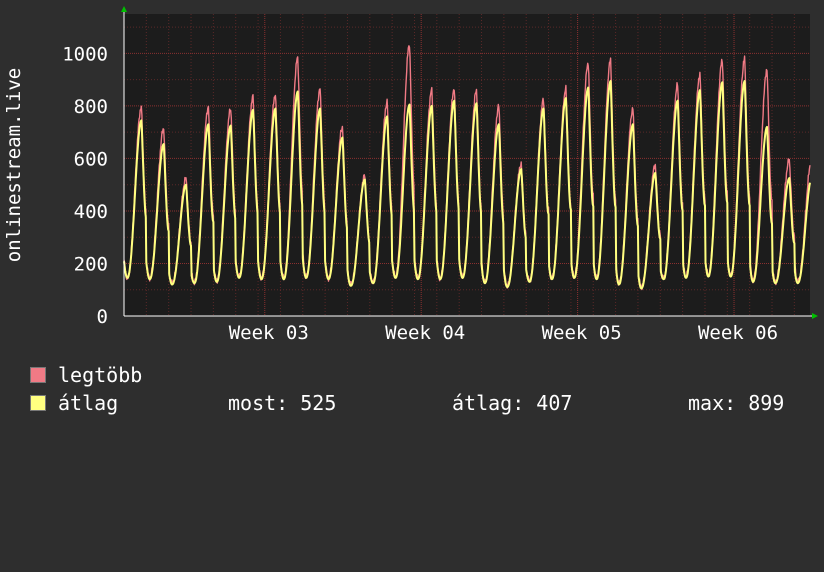 The image size is (824, 572). I want to click on y-tick-label: 400, so click(91, 212).